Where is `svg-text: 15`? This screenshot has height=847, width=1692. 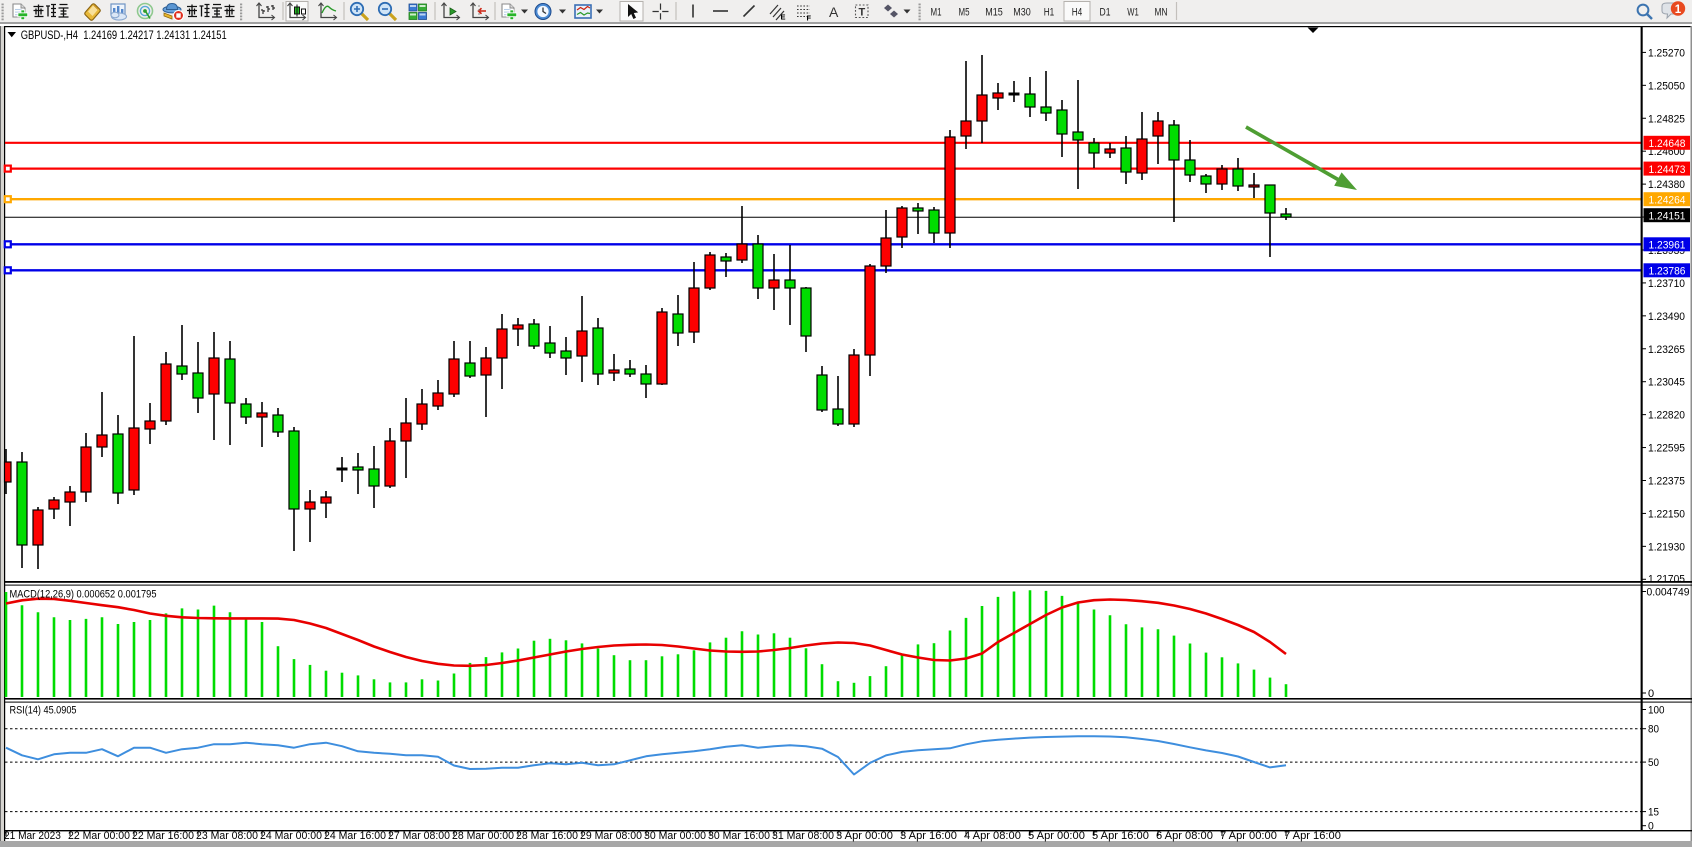
svg-text: 15 is located at coordinates (1653, 813).